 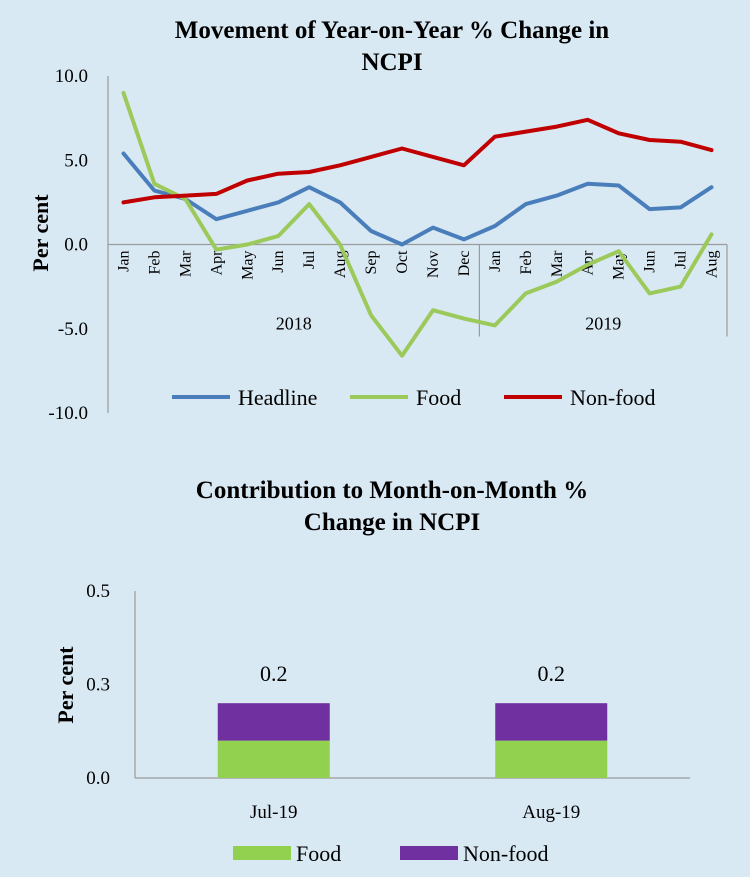 I want to click on yoy-y-tick-label: 10.0, so click(x=71, y=76).